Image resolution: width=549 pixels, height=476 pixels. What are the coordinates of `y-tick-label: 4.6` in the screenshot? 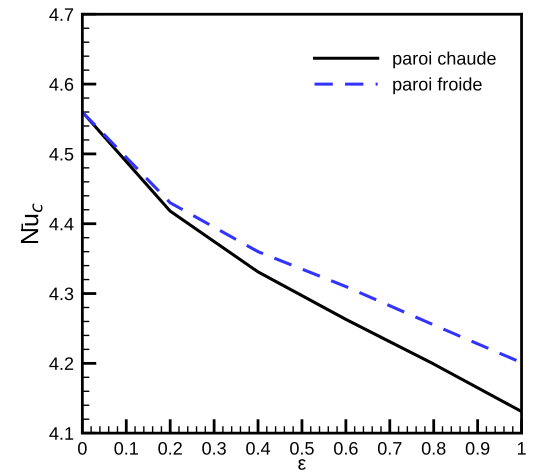 It's located at (61, 84).